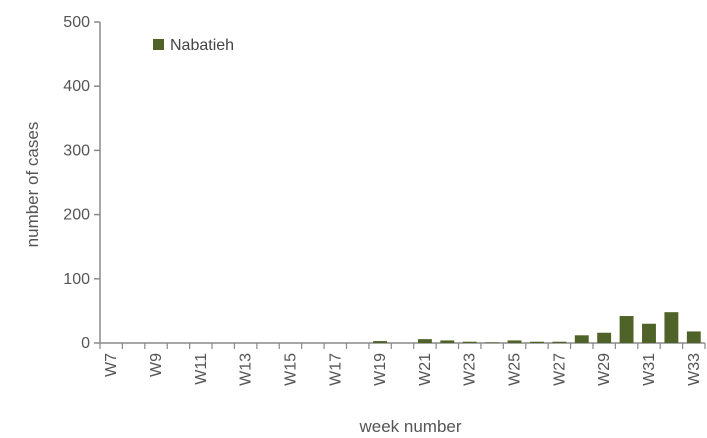  What do you see at coordinates (380, 369) in the screenshot?
I see `x-tick-label: W19` at bounding box center [380, 369].